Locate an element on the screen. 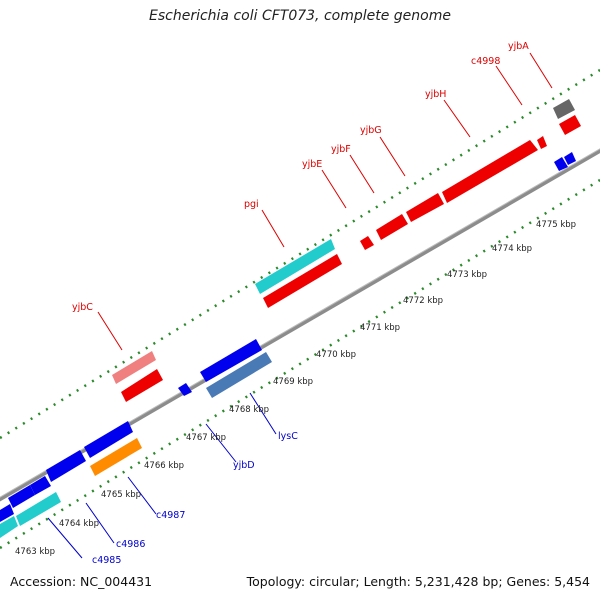 This screenshot has height=600, width=600. gene-block-yjbE is located at coordinates (367, 243).